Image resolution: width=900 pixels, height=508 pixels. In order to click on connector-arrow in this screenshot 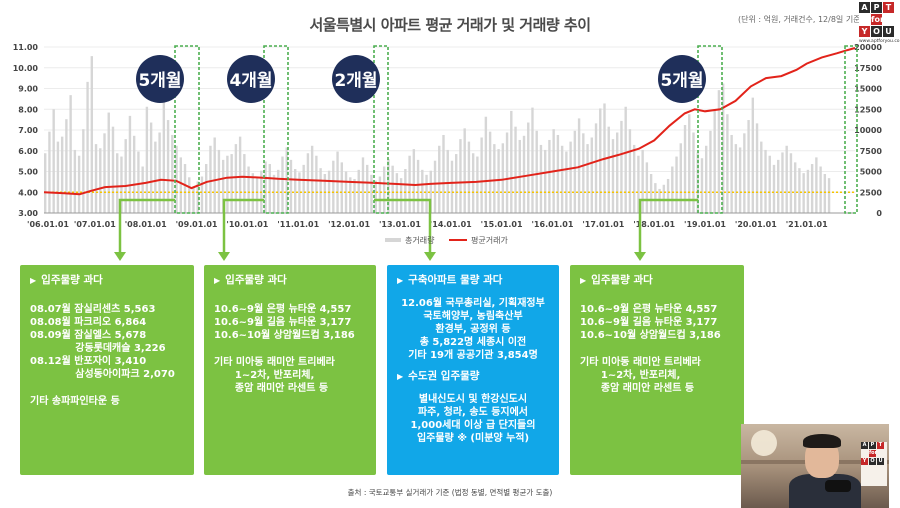, I will do `click(668, 225)`.